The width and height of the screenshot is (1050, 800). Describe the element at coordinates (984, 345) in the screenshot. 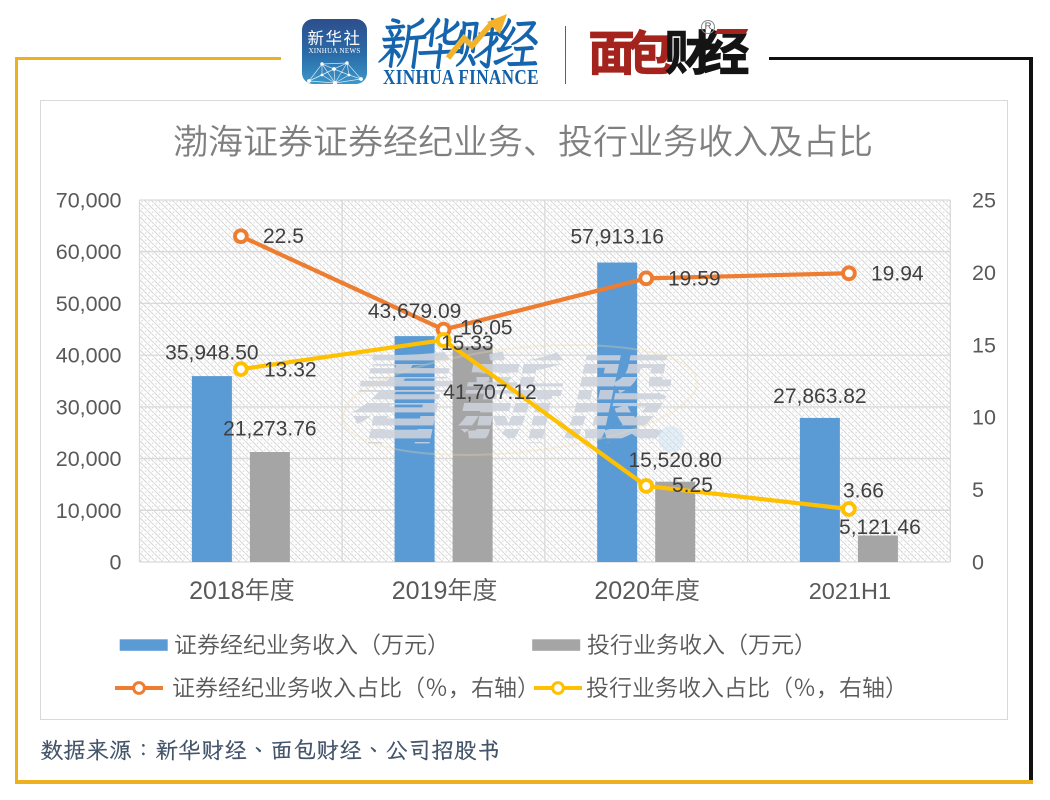

I see `svg-text: 15` at that location.